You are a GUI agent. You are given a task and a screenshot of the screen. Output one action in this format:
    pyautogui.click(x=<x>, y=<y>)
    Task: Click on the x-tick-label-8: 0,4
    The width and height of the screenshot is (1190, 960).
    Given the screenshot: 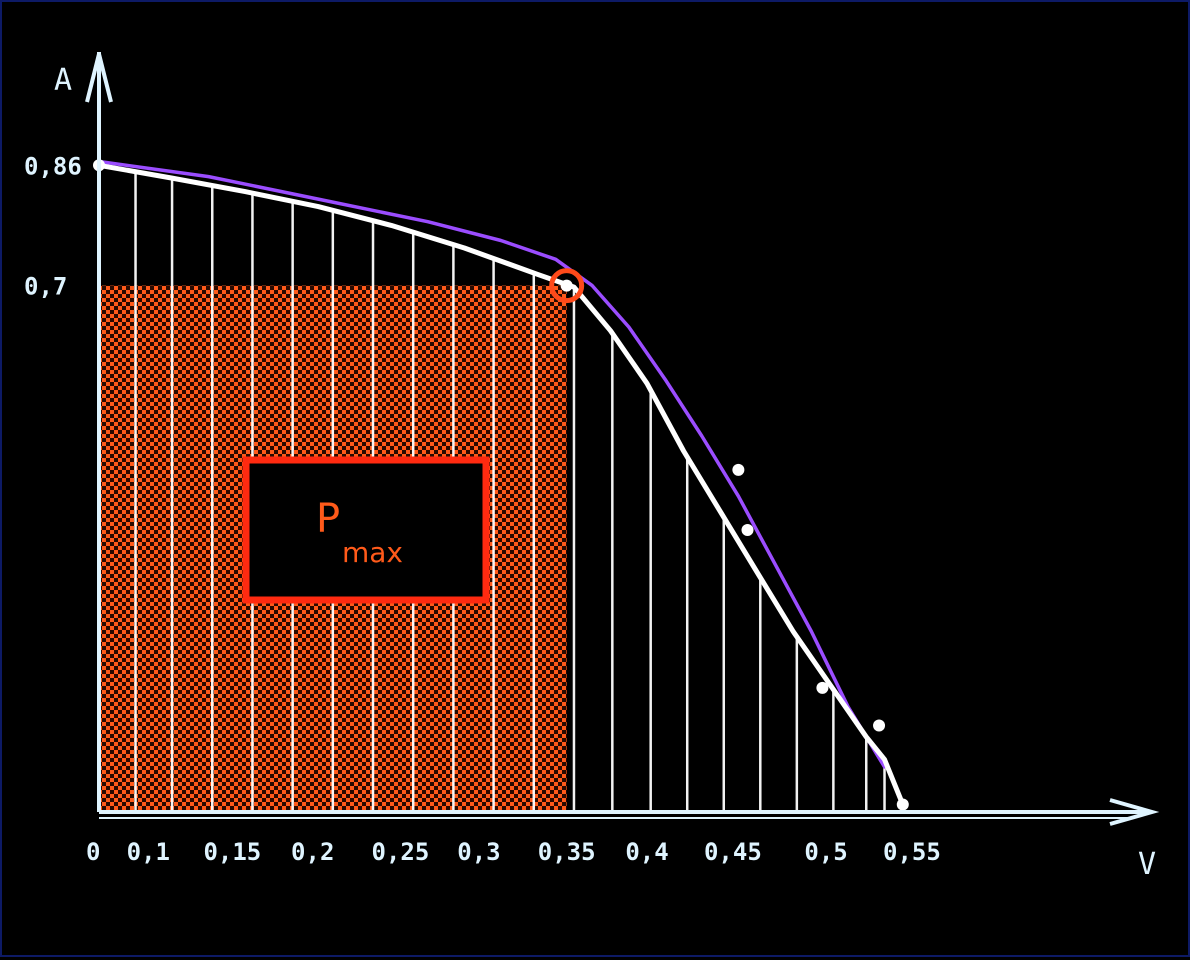 What is the action you would take?
    pyautogui.click(x=646, y=852)
    